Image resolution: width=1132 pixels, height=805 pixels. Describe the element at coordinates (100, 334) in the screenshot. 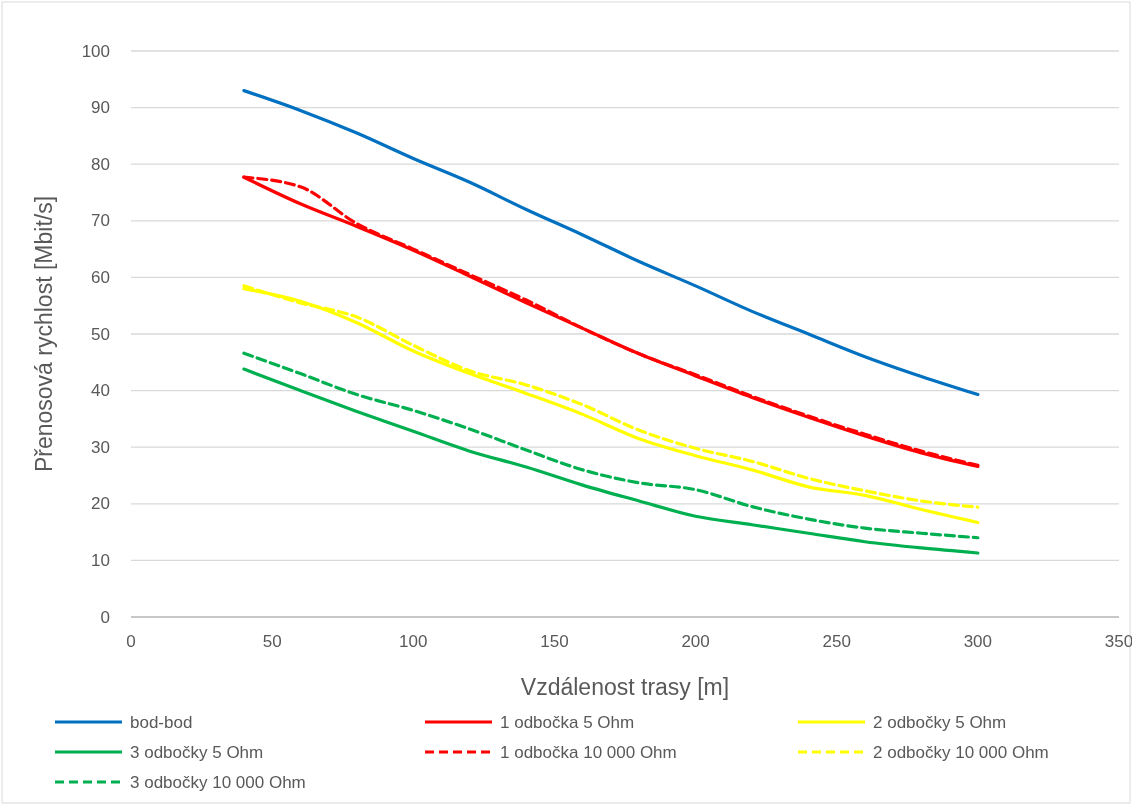

I see `y-tick-label: 50` at that location.